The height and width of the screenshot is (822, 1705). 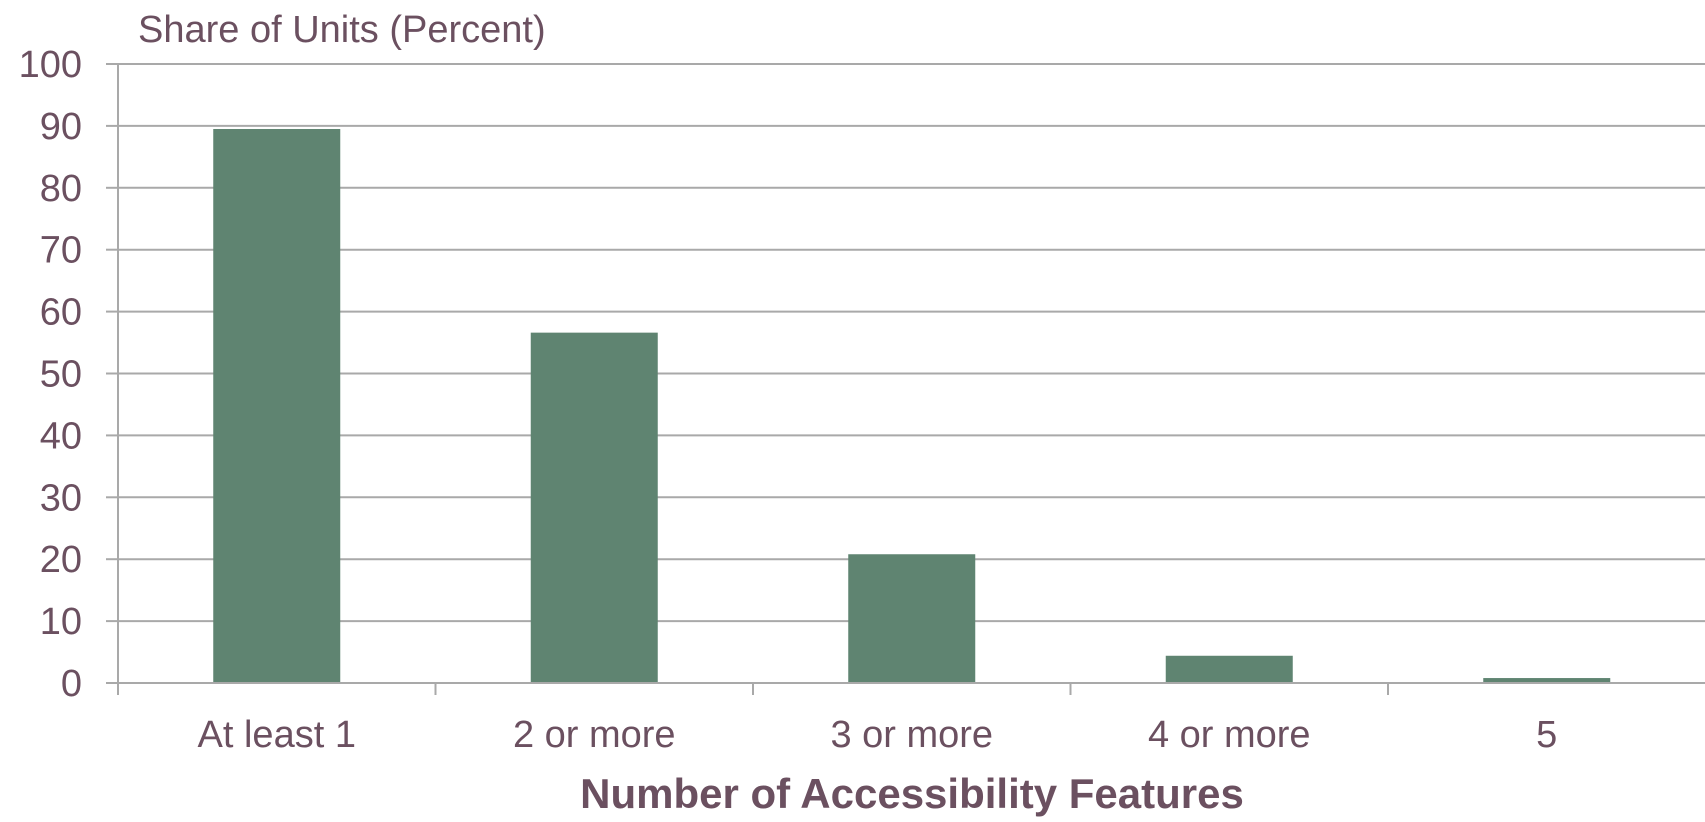 I want to click on y-tick-label: 90, so click(x=61, y=127).